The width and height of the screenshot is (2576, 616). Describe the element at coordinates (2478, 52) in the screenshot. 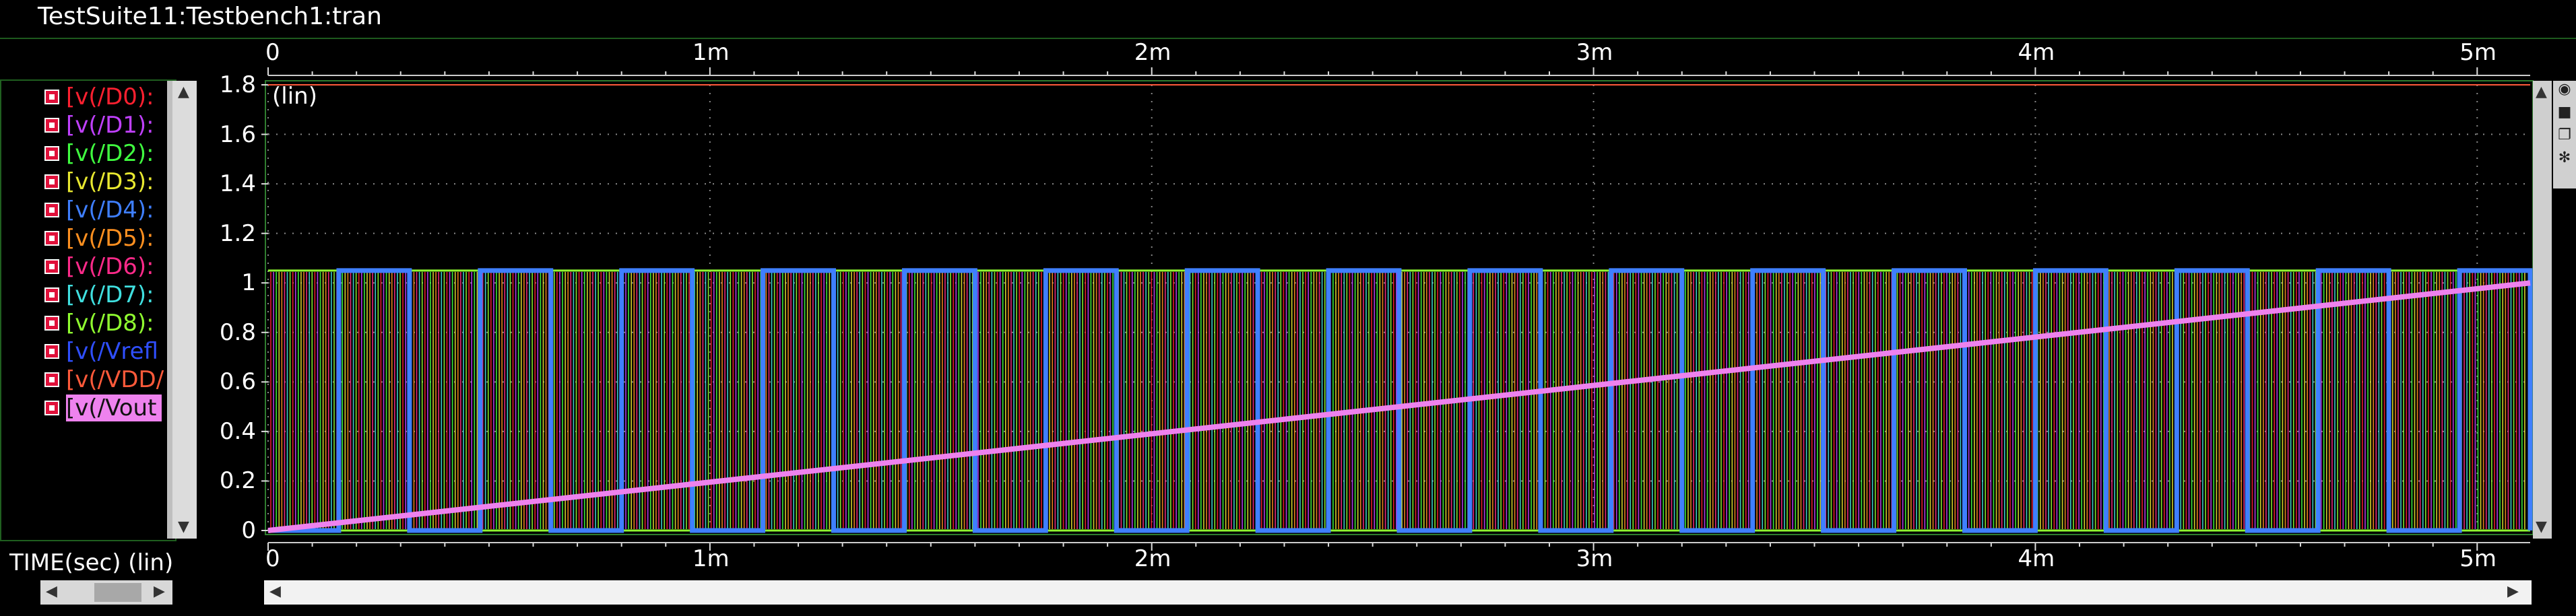

I see `x-tick-label-top: 5m` at that location.